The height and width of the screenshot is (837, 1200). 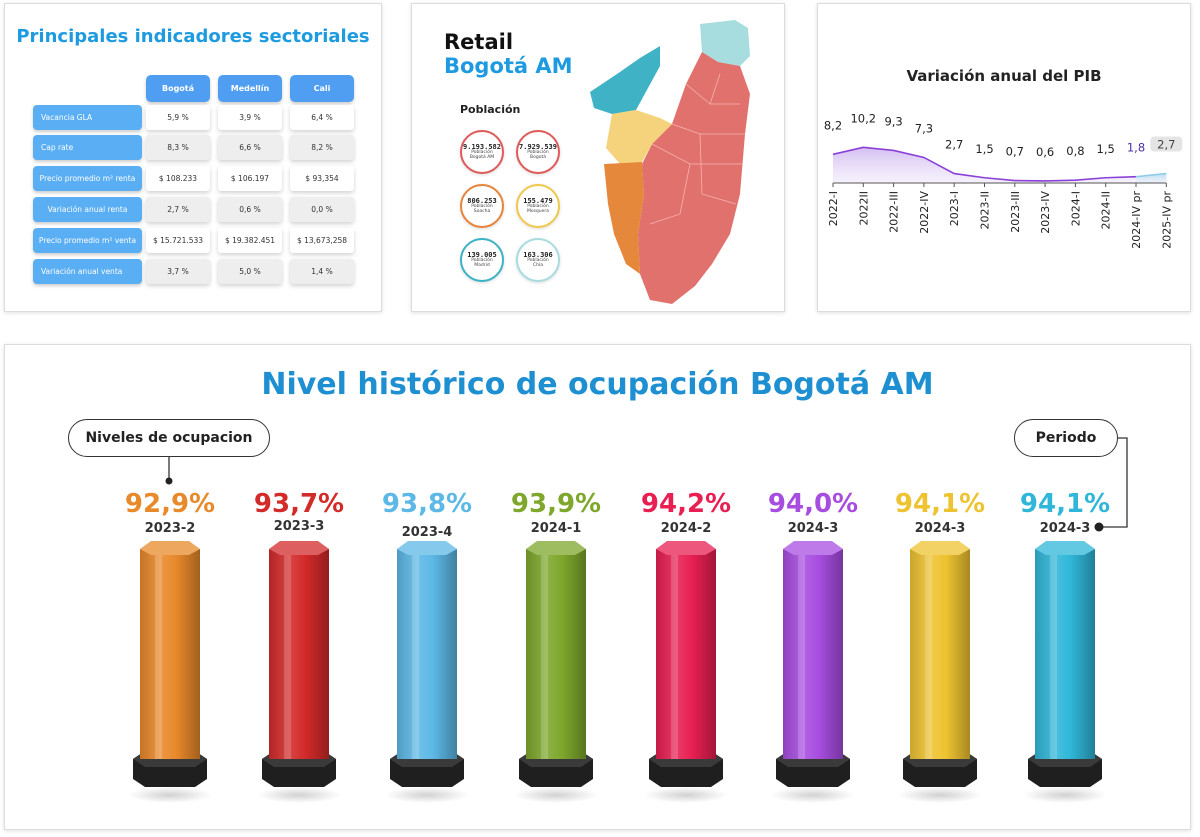 What do you see at coordinates (813, 504) in the screenshot?
I see `occupancy-value-label: 94,0%` at bounding box center [813, 504].